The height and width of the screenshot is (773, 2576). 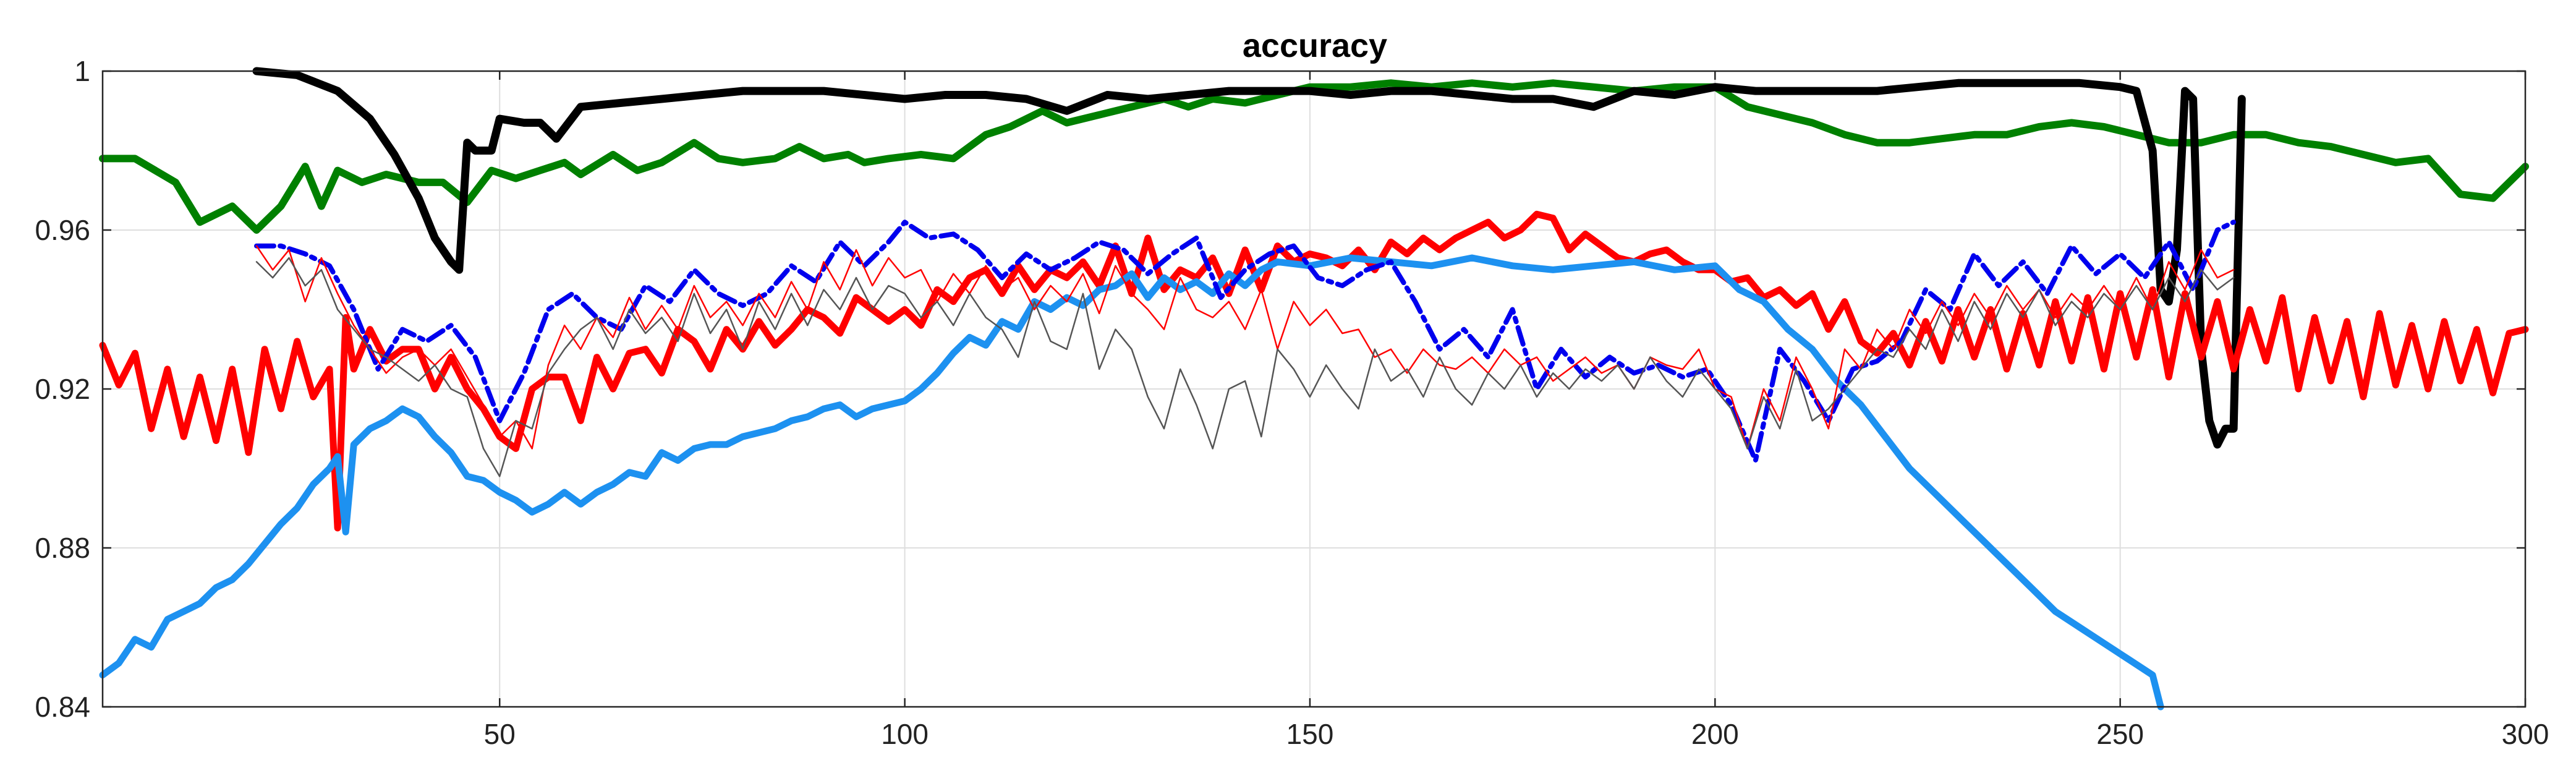 I want to click on y-tick-label: 1, so click(x=82, y=71).